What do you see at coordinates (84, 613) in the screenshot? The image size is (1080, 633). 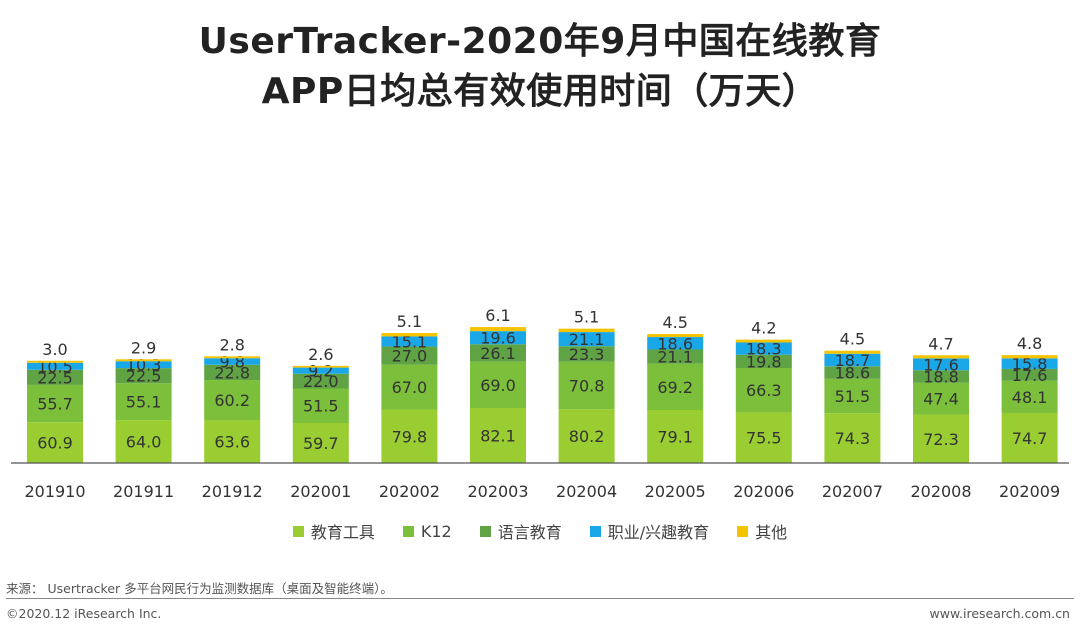 I see `copyright: ©2020.12 iResearch Inc.` at bounding box center [84, 613].